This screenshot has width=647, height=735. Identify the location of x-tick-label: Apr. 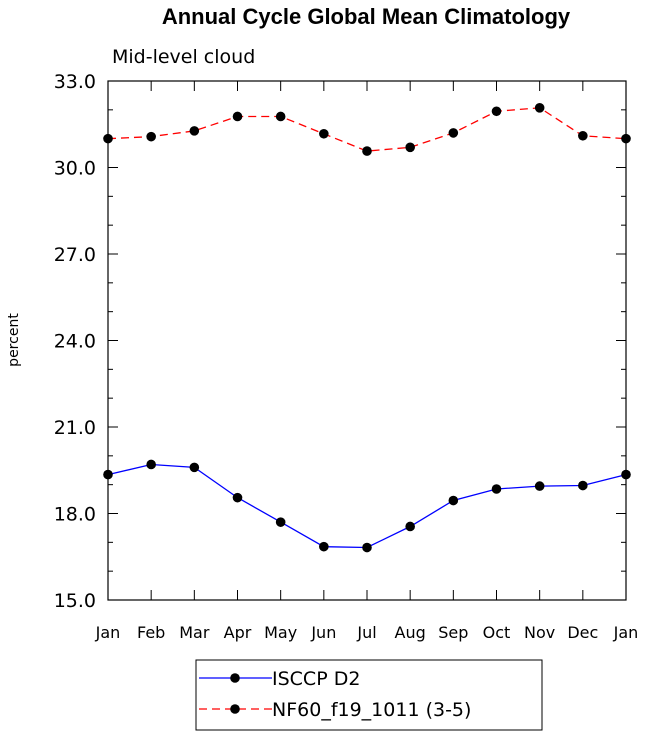
(238, 632).